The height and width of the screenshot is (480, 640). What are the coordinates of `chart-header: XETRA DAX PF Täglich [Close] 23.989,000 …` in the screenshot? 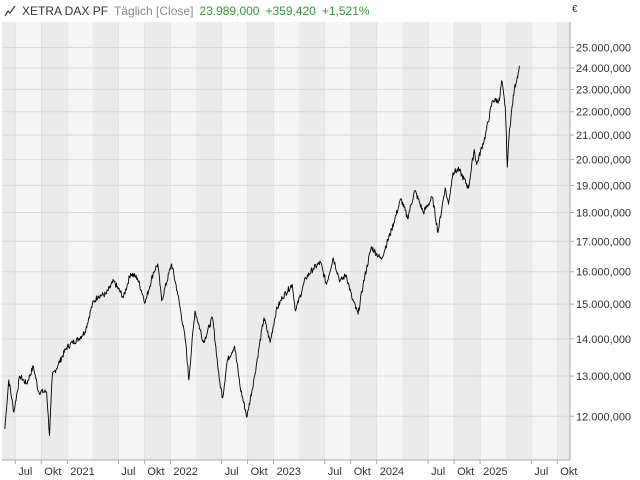 It's located at (189, 11).